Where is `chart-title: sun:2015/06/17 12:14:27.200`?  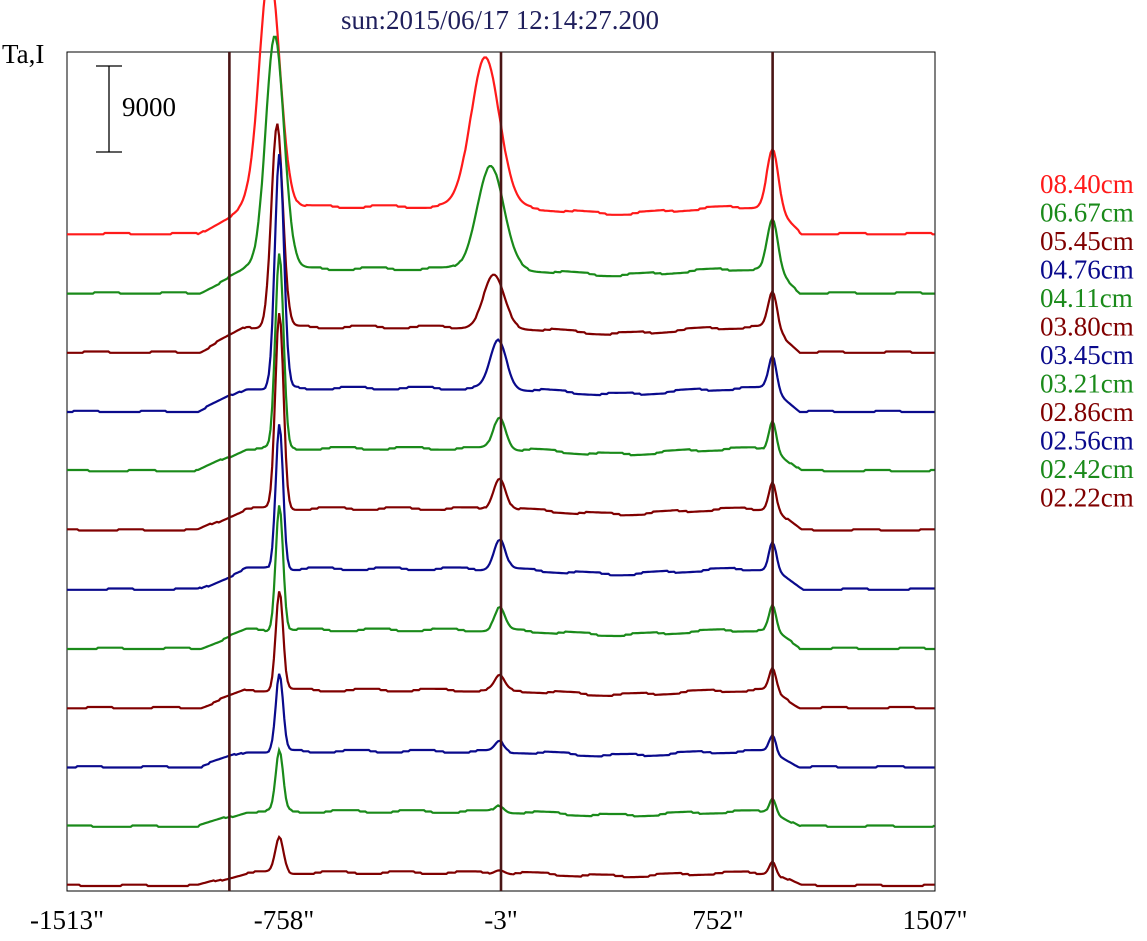
chart-title: sun:2015/06/17 12:14:27.200 is located at coordinates (500, 20).